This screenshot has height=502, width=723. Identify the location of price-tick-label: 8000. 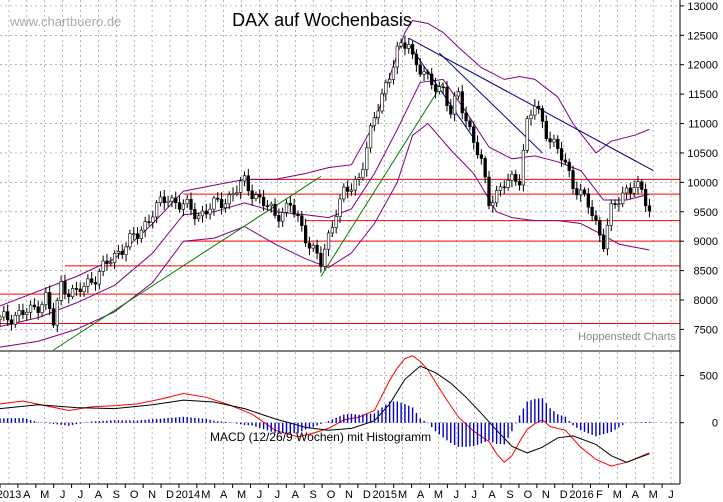
(706, 301).